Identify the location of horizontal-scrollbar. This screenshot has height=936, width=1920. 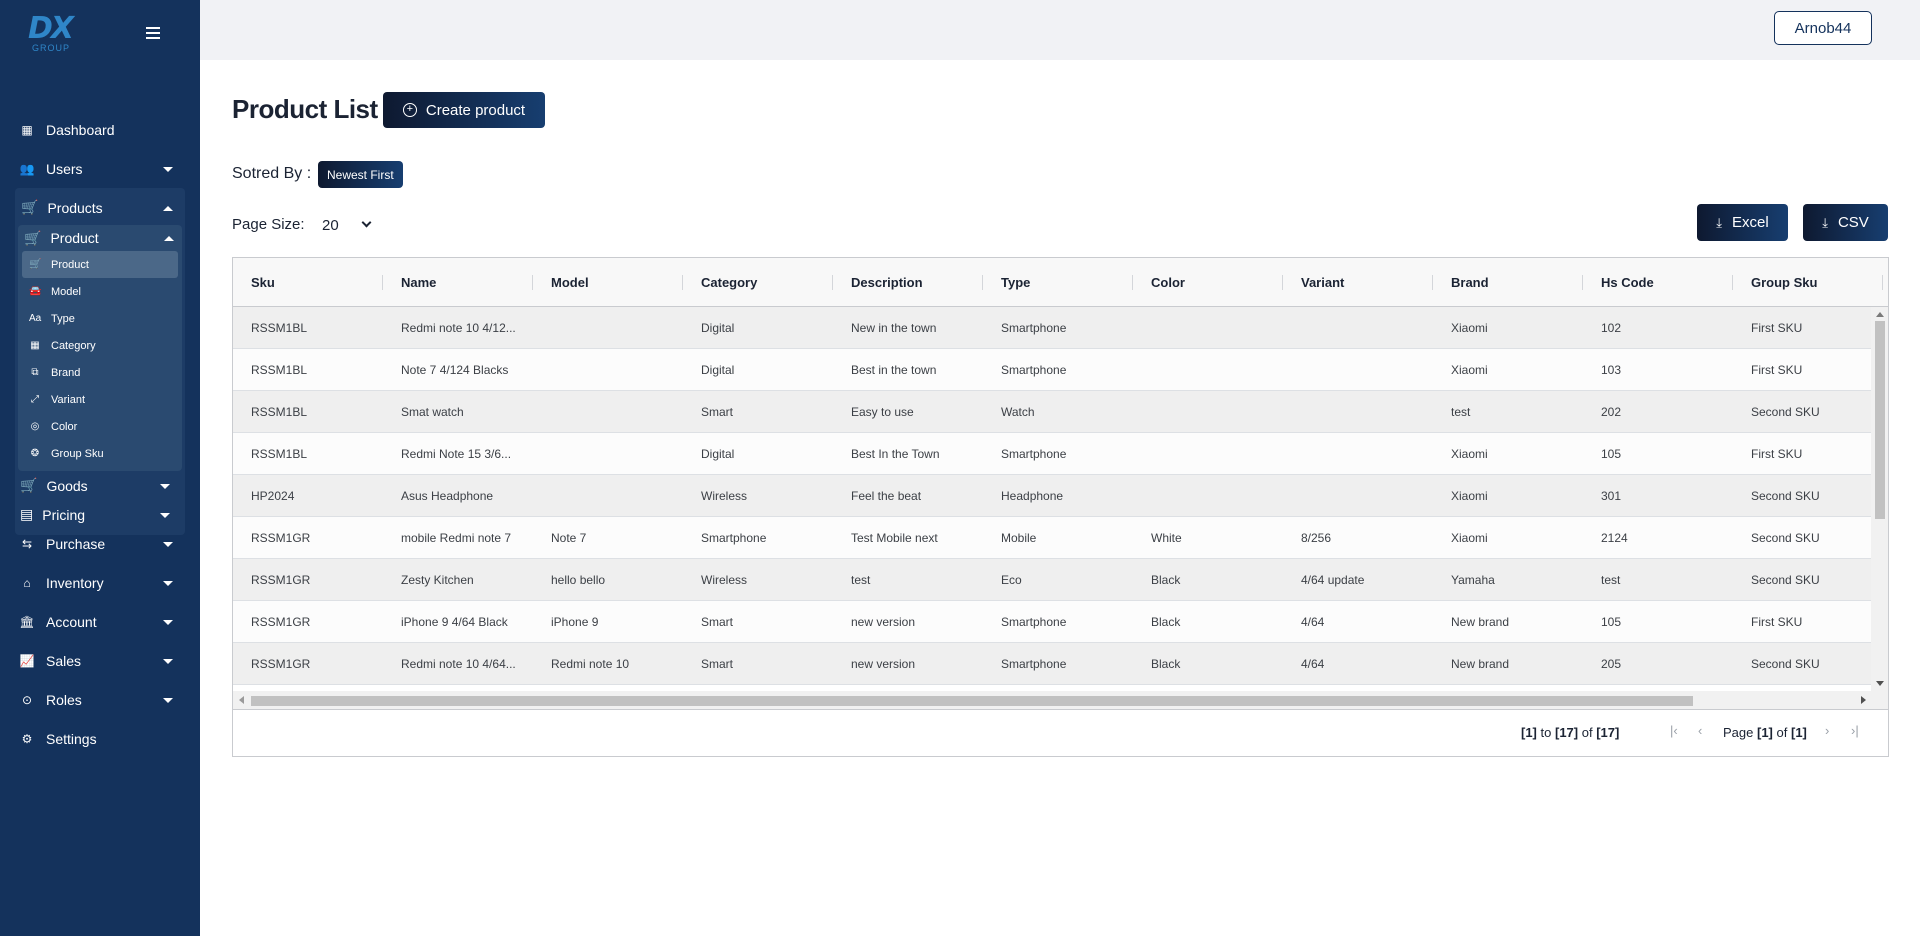
(1060, 700).